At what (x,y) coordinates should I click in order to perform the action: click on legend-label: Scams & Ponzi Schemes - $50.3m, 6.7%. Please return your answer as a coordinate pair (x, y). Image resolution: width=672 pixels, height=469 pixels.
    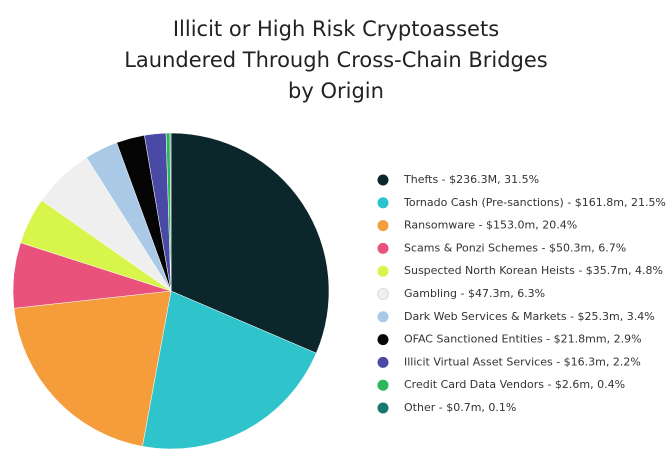
    Looking at the image, I should click on (515, 247).